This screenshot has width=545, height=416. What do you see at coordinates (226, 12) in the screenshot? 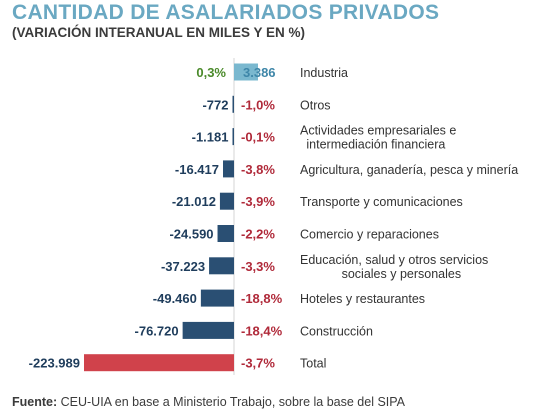
I see `chart-title: CANTIDAD DE ASALARIADOS PRIVADOS` at bounding box center [226, 12].